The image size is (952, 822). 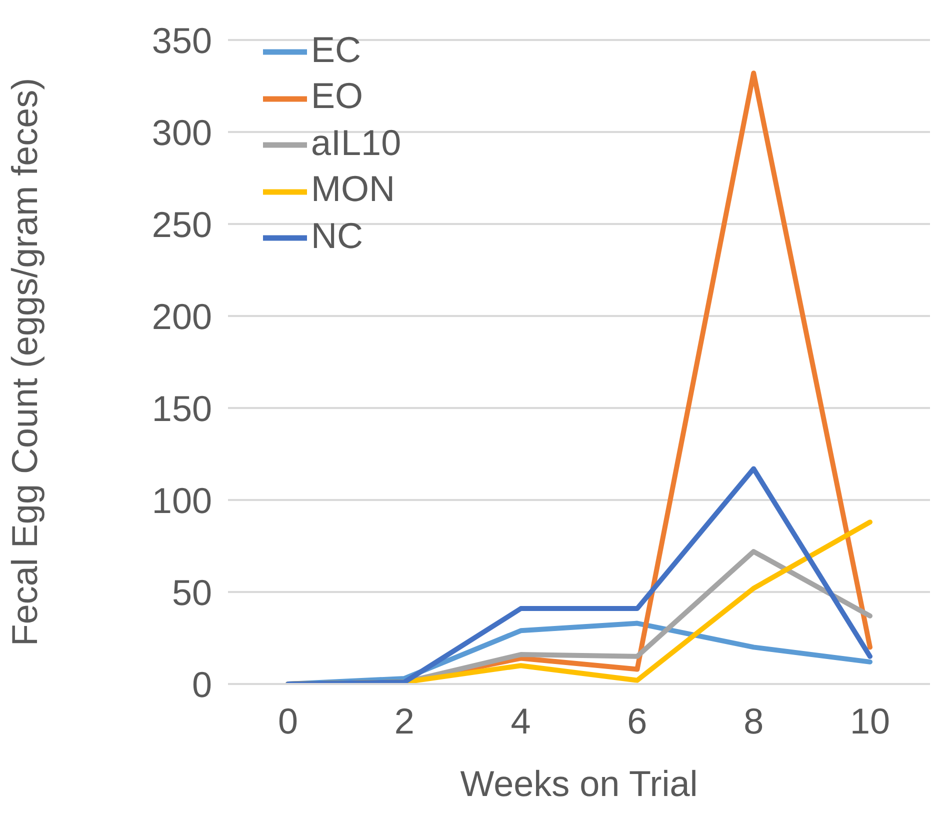 What do you see at coordinates (754, 721) in the screenshot?
I see `x-tick-label: 8` at bounding box center [754, 721].